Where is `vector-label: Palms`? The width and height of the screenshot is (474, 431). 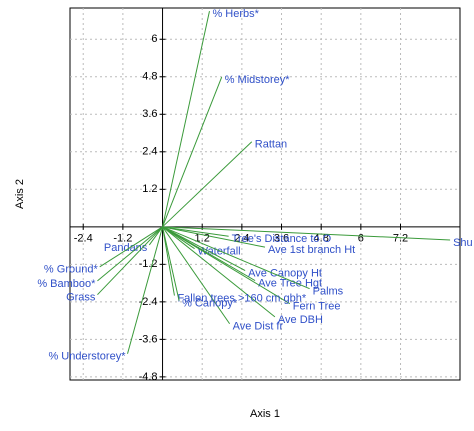
vector-label: Palms is located at coordinates (328, 292).